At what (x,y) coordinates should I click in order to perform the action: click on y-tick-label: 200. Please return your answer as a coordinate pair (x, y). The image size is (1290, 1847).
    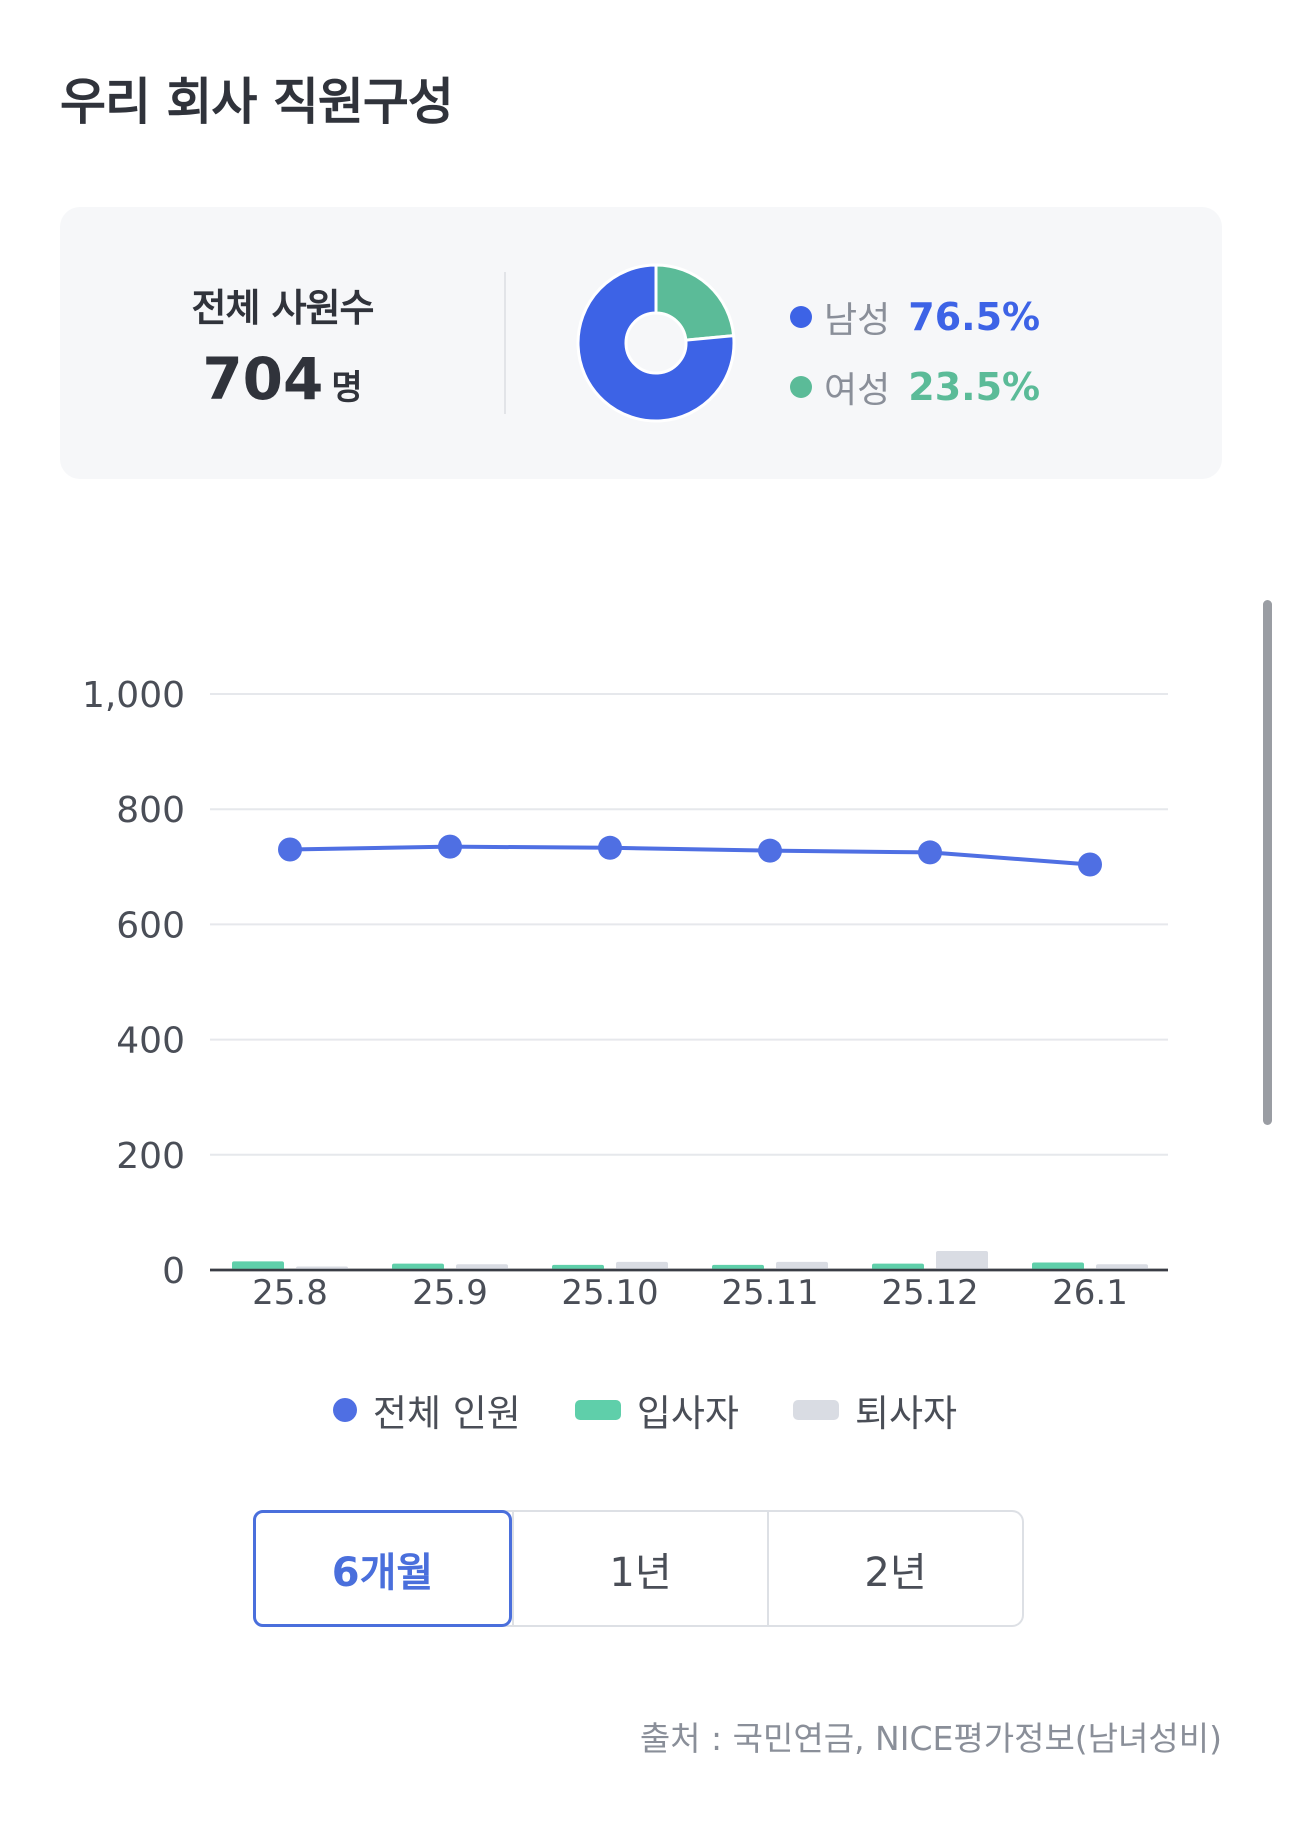
    Looking at the image, I should click on (150, 1156).